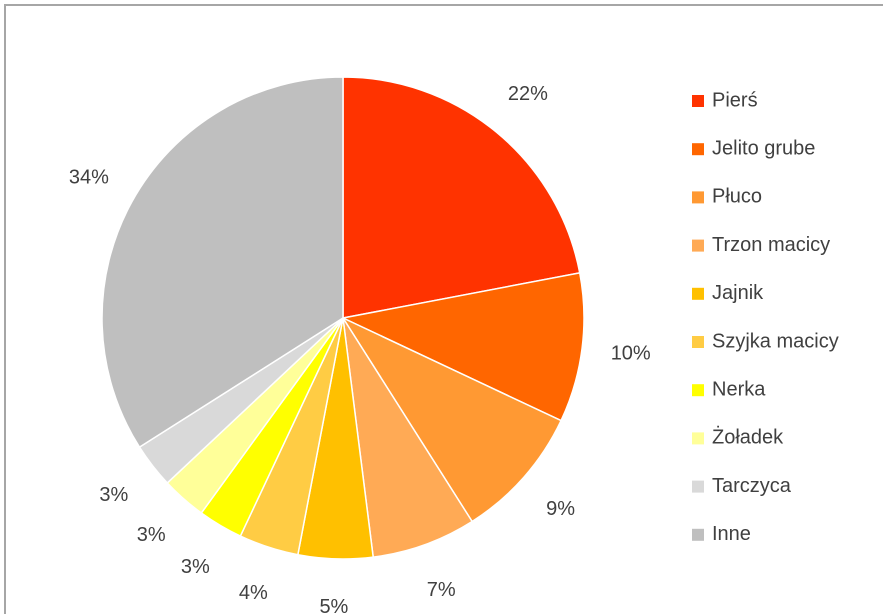 The image size is (883, 614). I want to click on data-label: 34%, so click(89, 178).